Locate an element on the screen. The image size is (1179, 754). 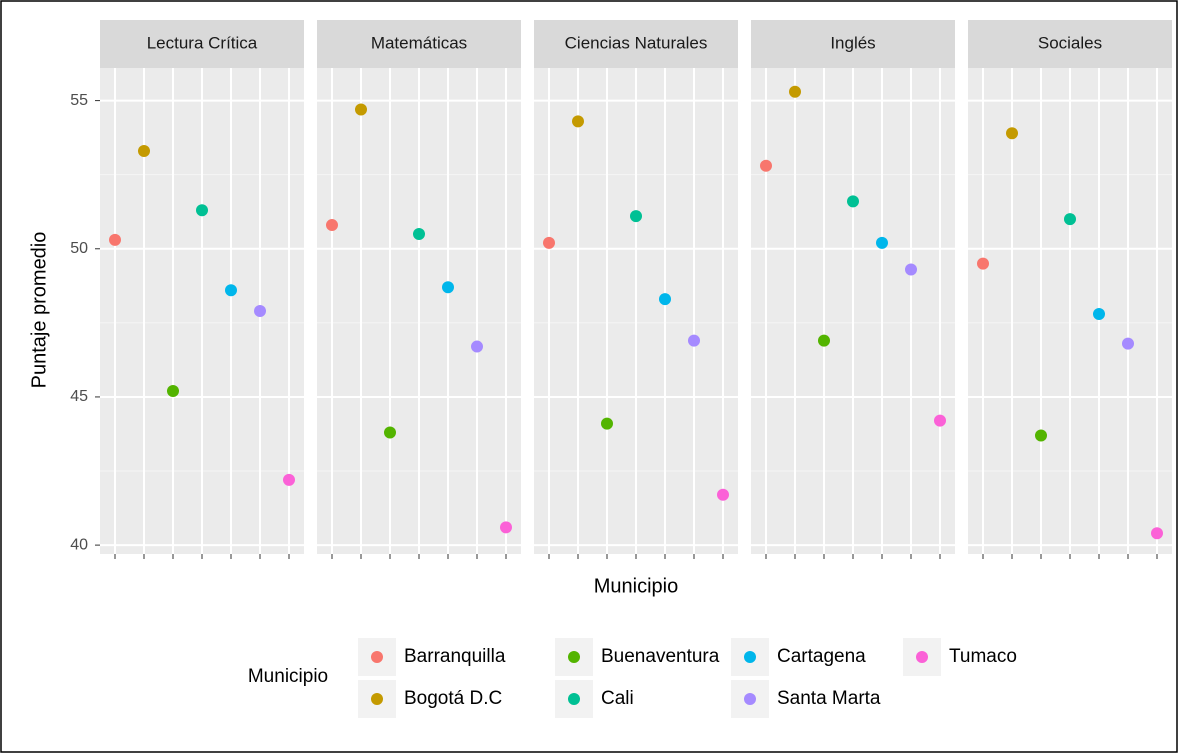
strip-label: Lectura Crítica is located at coordinates (202, 42).